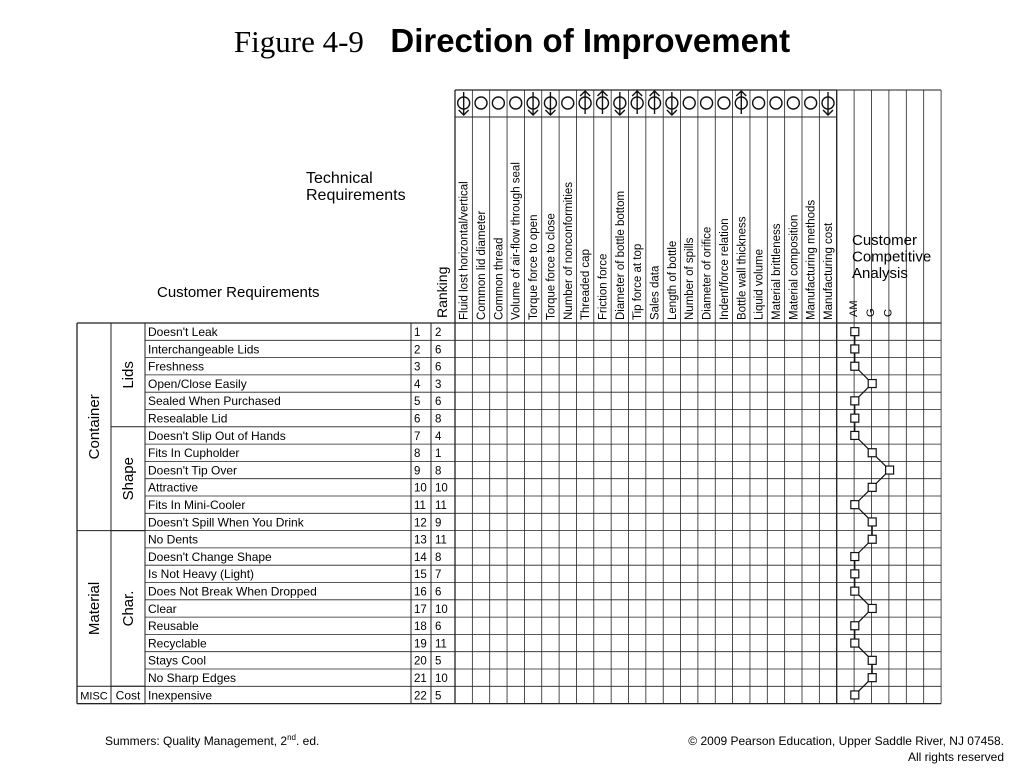  Describe the element at coordinates (128, 478) in the screenshot. I see `inner-group-label: Shape` at that location.